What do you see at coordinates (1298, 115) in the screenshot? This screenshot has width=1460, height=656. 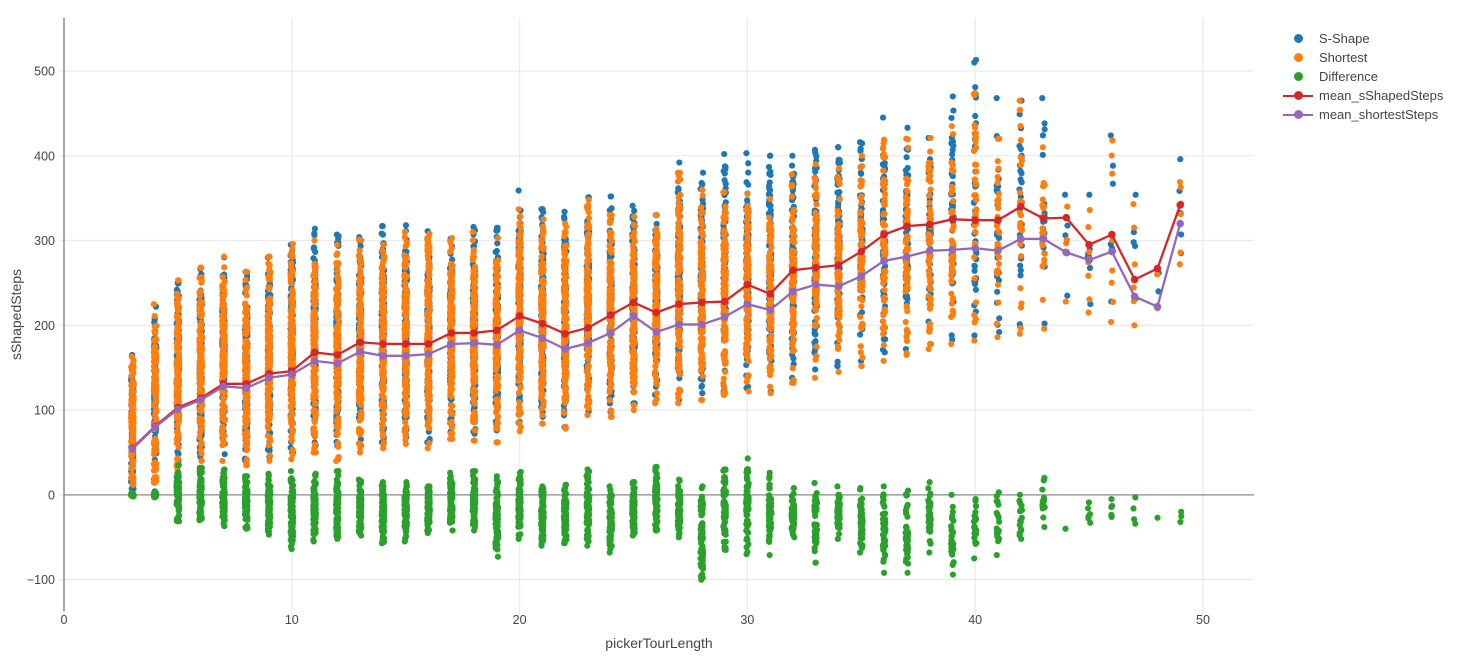 I see `mean-shorteststeps-line-icon` at bounding box center [1298, 115].